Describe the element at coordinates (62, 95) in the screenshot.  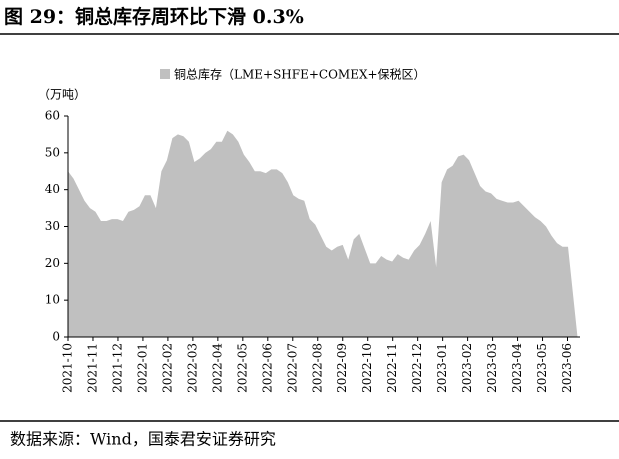
I see `unit-label: （万吨）` at that location.